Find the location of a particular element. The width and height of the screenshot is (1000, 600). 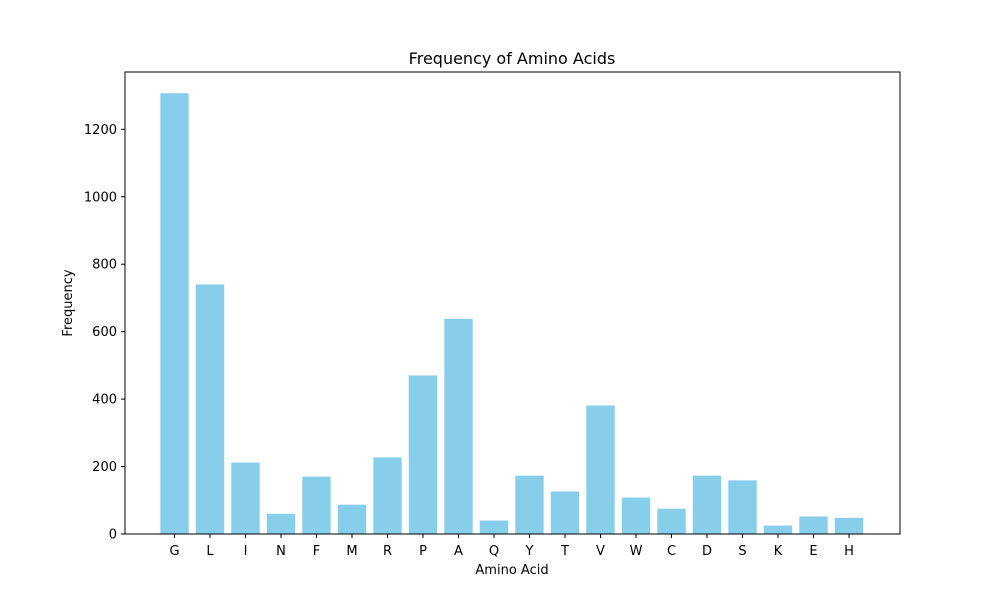

x-tick-label: C is located at coordinates (671, 551).